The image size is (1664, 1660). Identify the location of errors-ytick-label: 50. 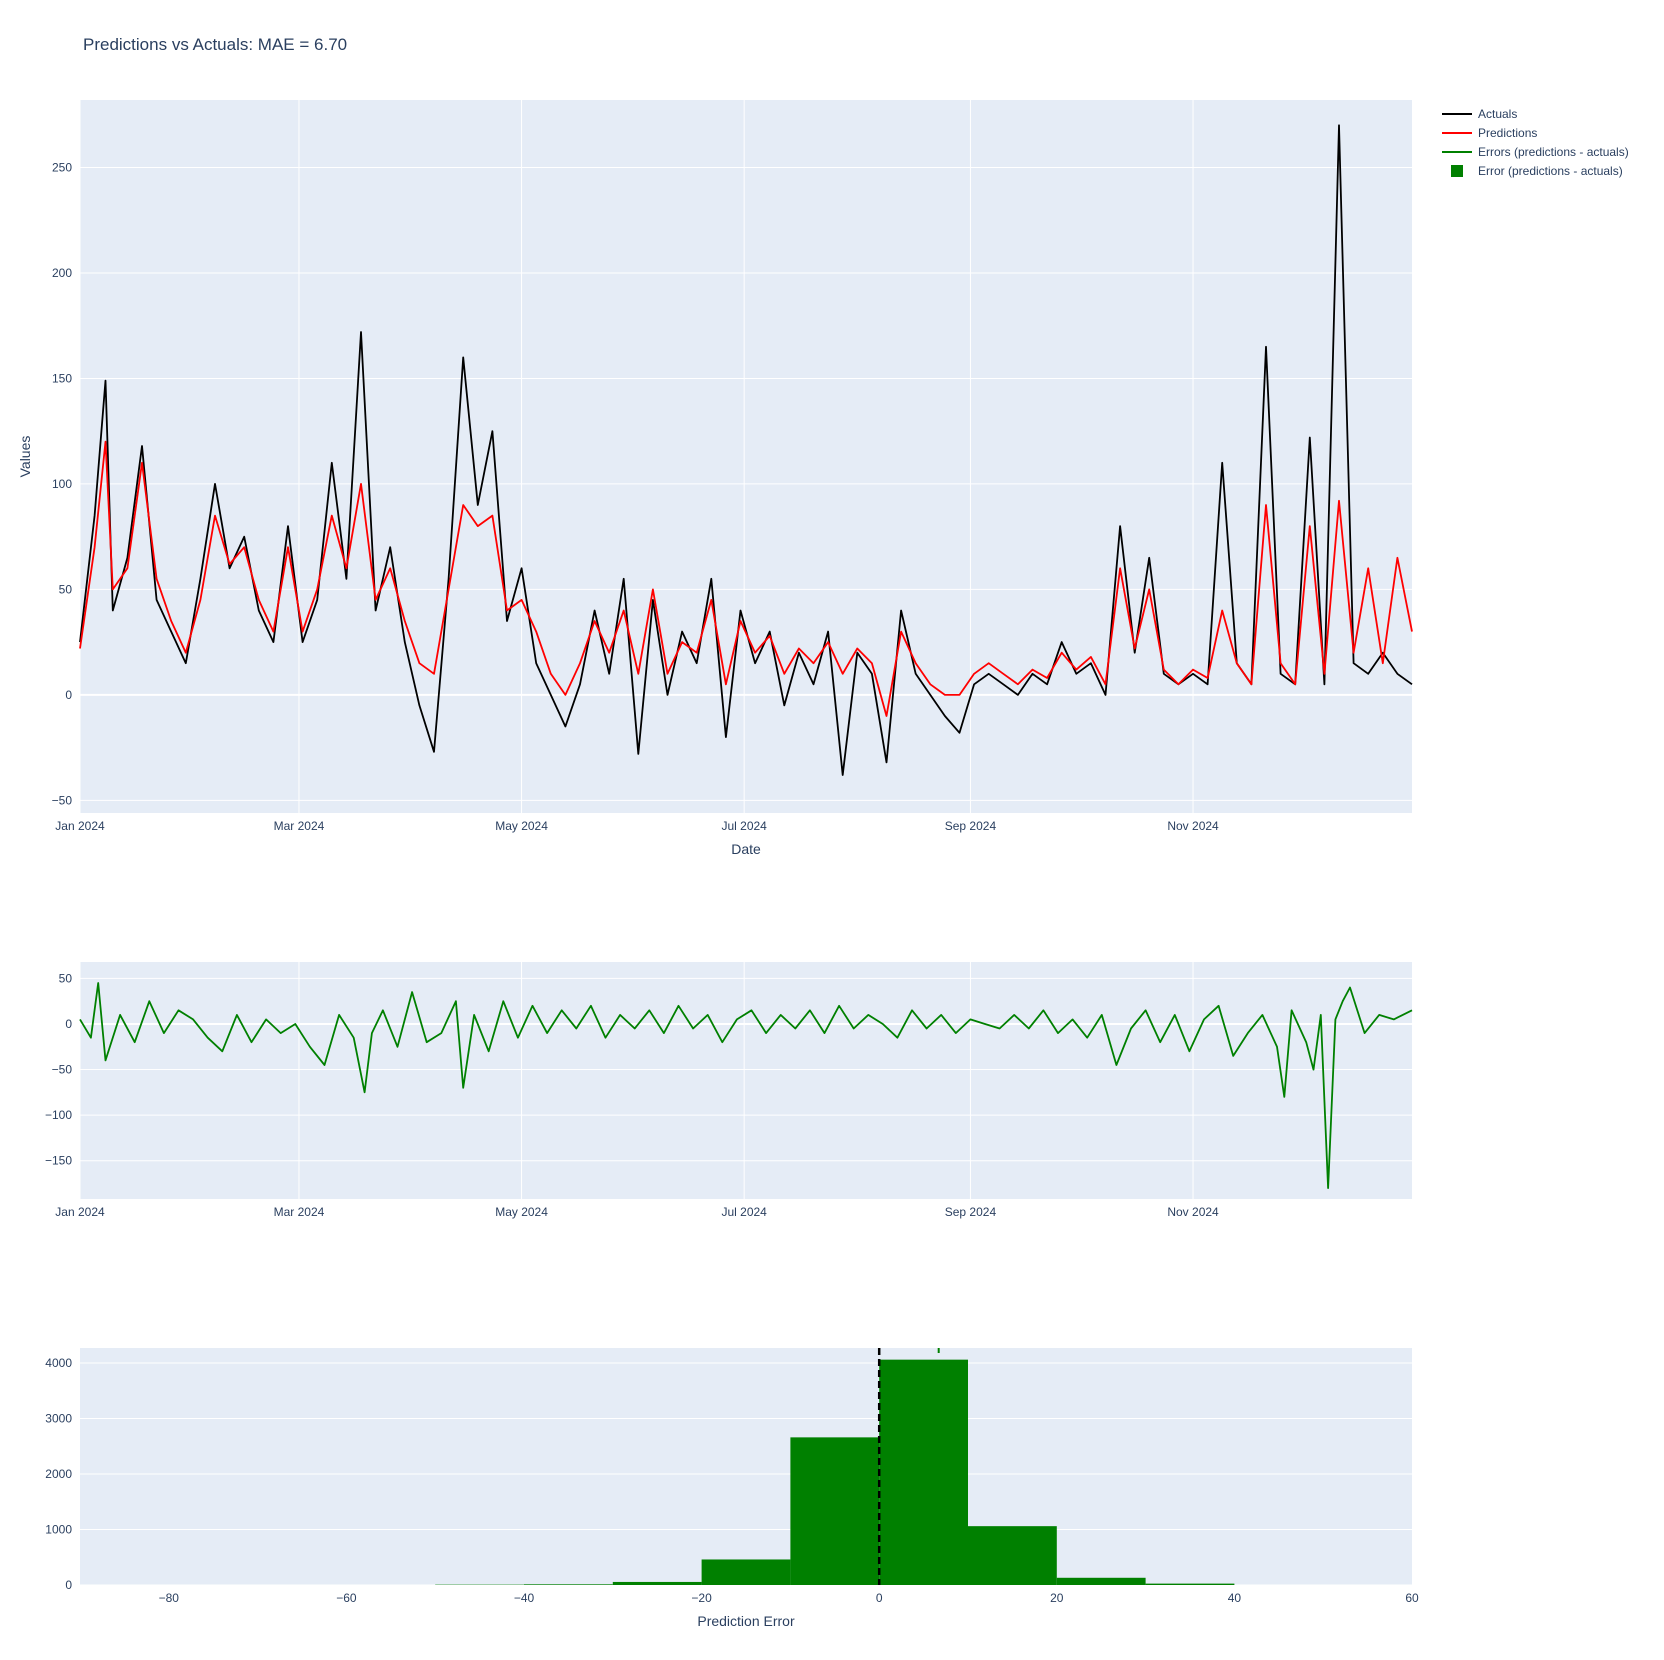
(66, 978).